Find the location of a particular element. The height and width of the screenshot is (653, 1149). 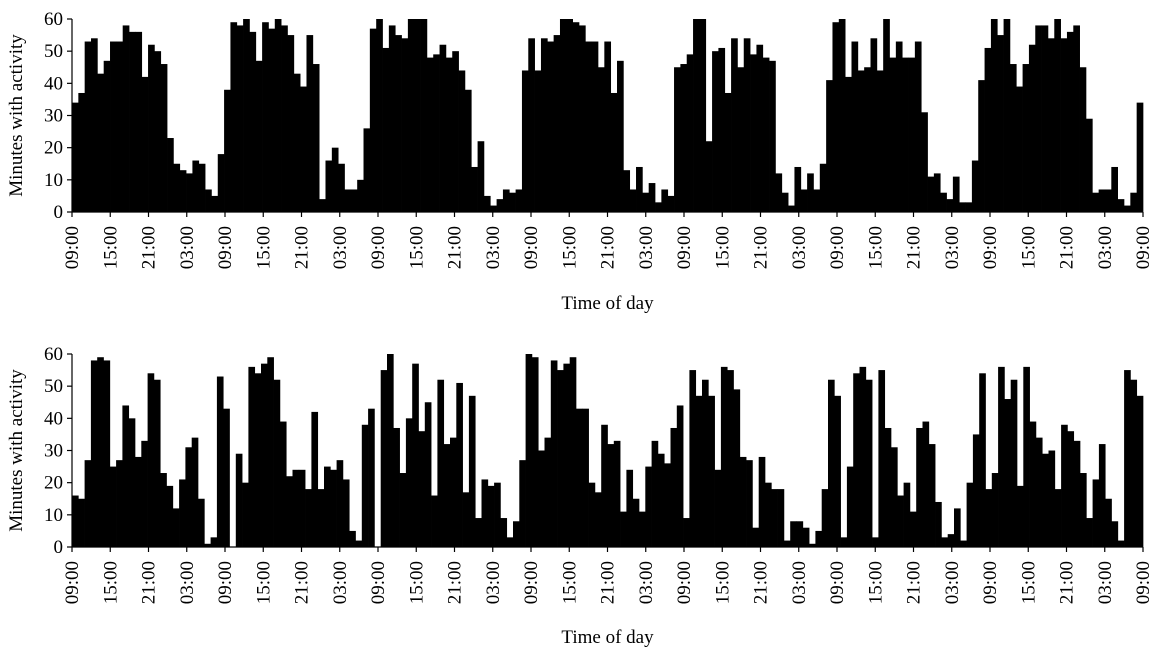

y-tick-label: 10 is located at coordinates (53, 515).